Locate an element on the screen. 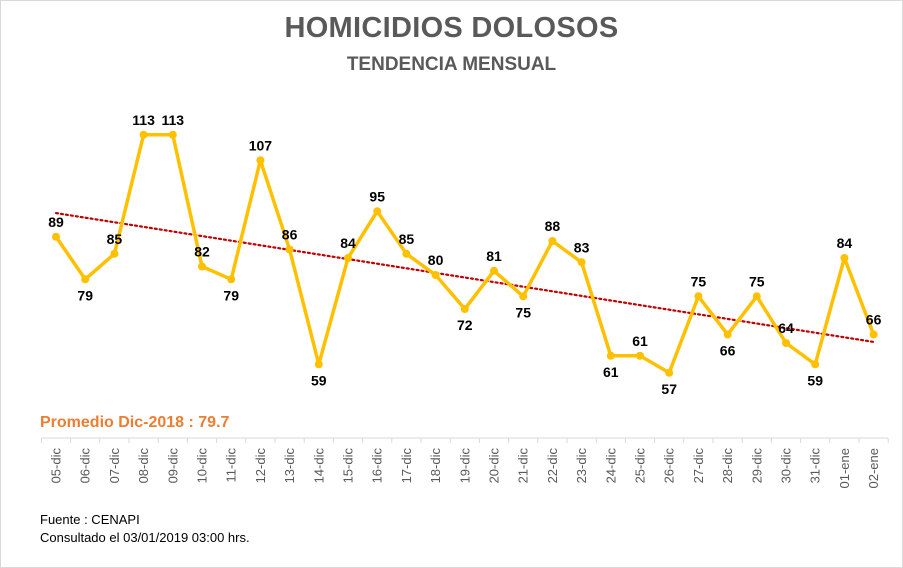 Image resolution: width=903 pixels, height=568 pixels. x-tick-label: 02-ene is located at coordinates (873, 468).